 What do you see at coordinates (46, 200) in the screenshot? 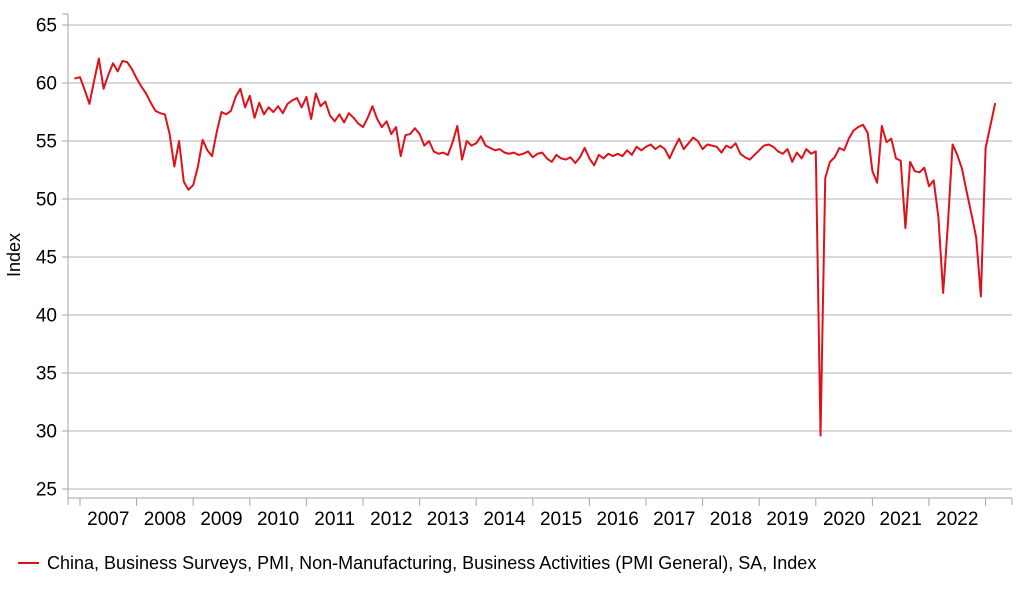
I see `y-tick-label: 50` at bounding box center [46, 200].